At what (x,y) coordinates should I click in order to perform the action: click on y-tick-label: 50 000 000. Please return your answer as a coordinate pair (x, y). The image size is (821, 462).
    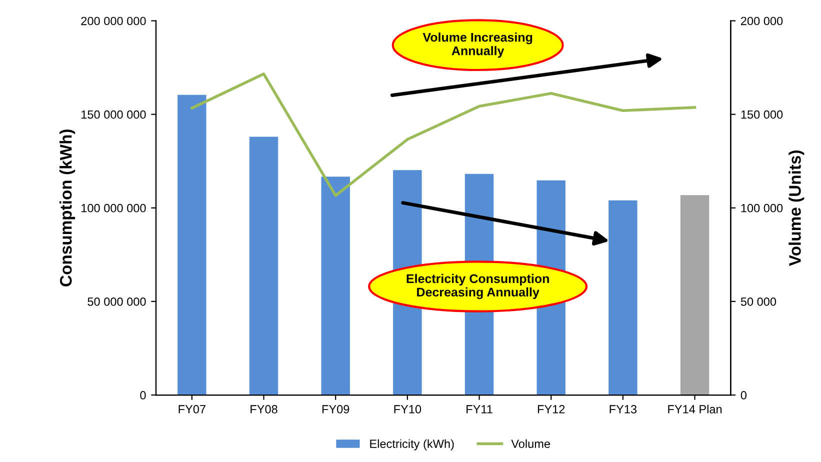
    Looking at the image, I should click on (117, 301).